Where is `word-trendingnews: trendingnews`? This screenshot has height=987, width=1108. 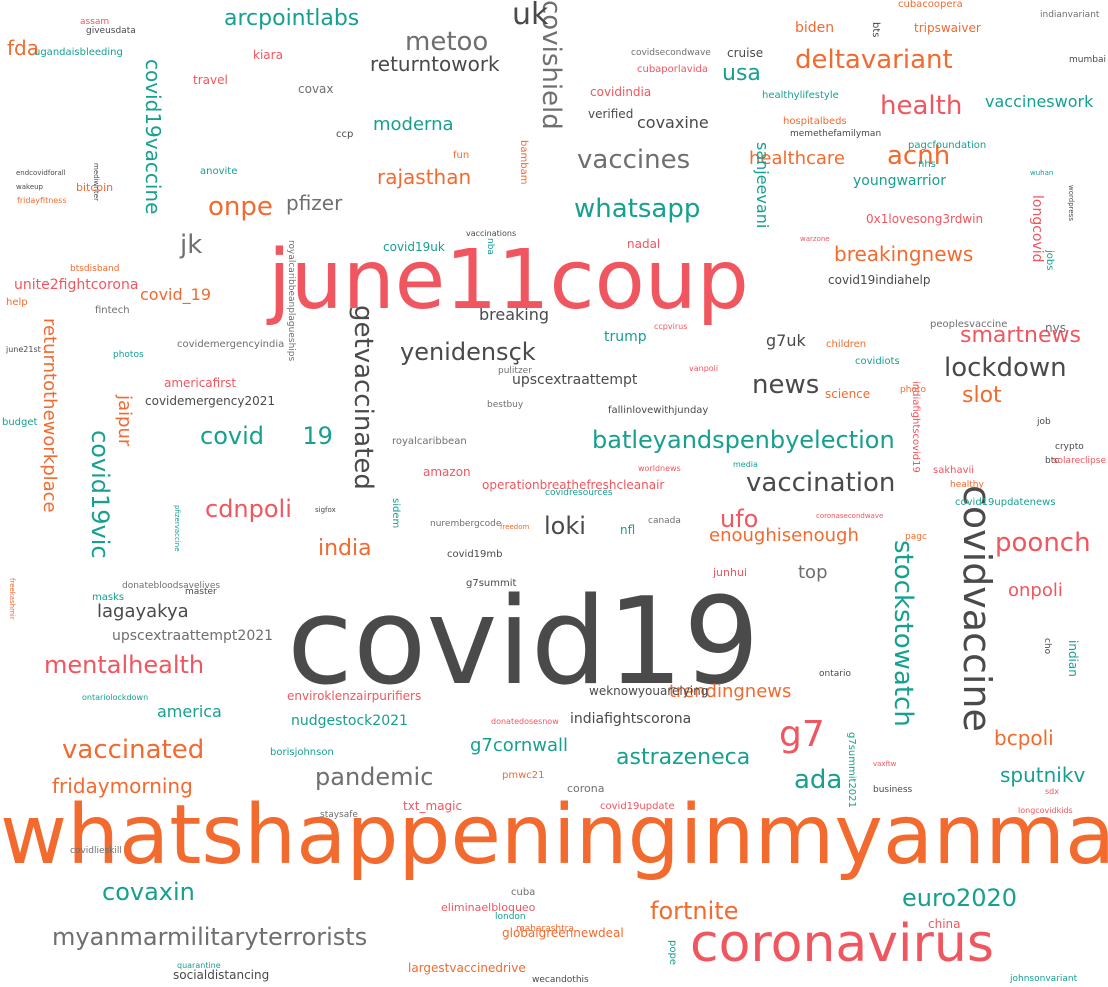
word-trendingnews: trendingnews is located at coordinates (730, 691).